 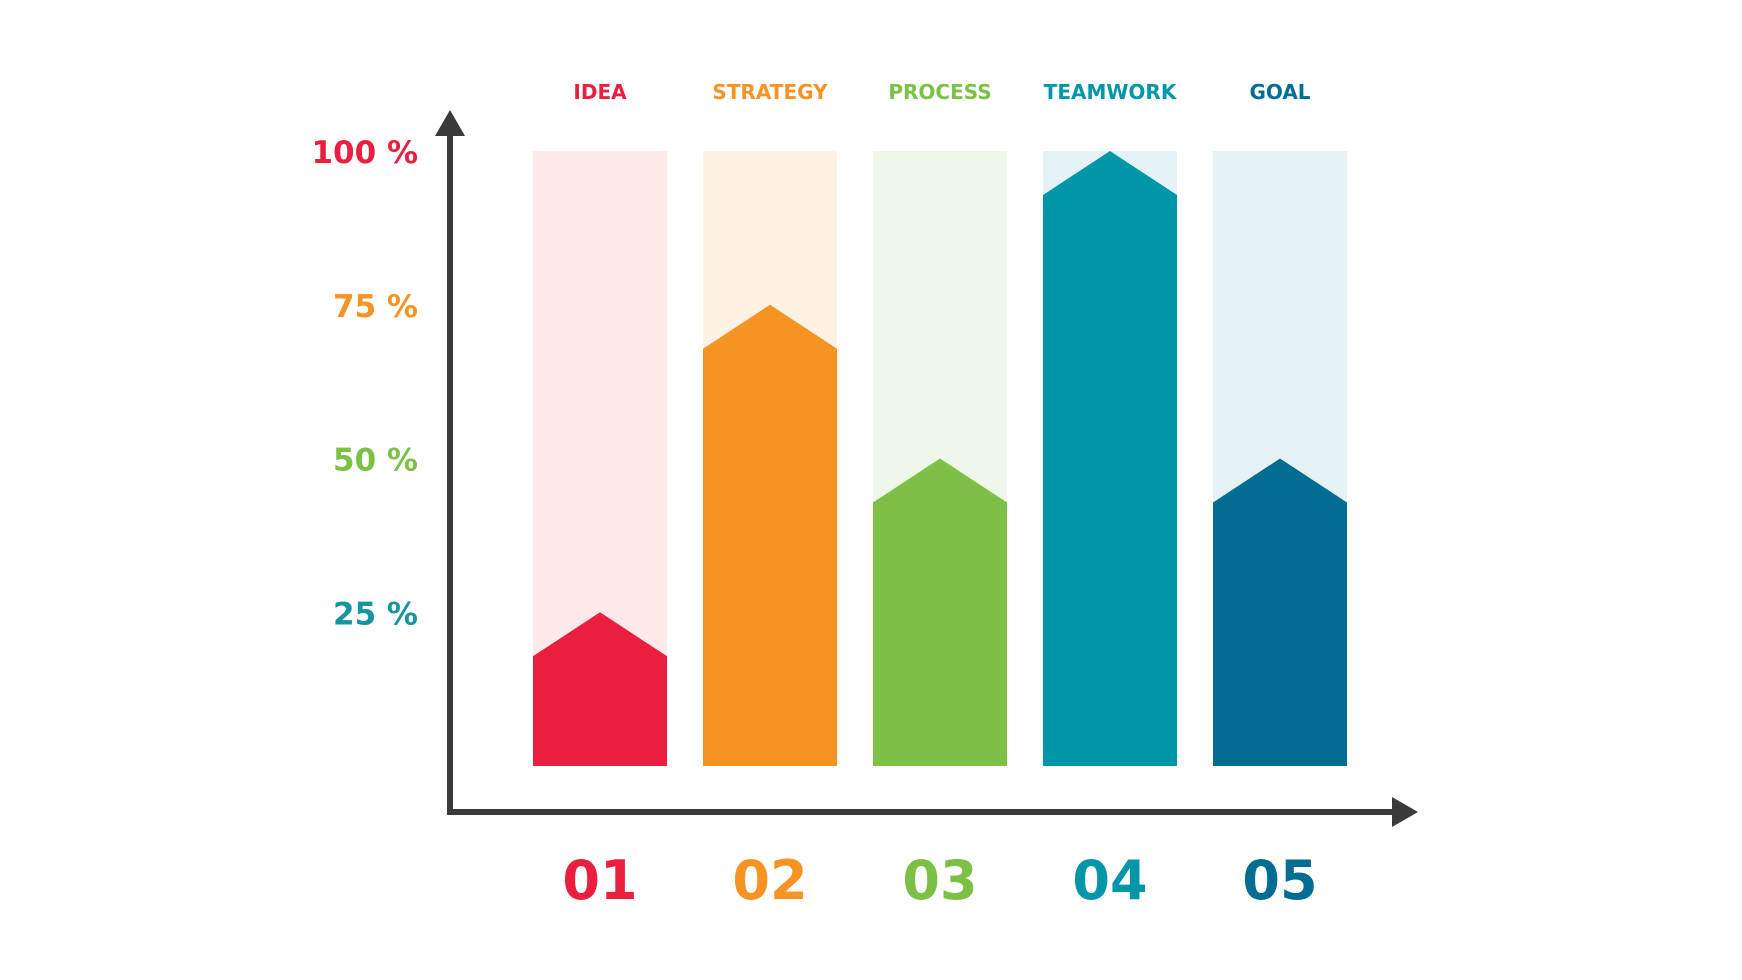 I want to click on category-title-3: PROCESS, so click(x=939, y=92).